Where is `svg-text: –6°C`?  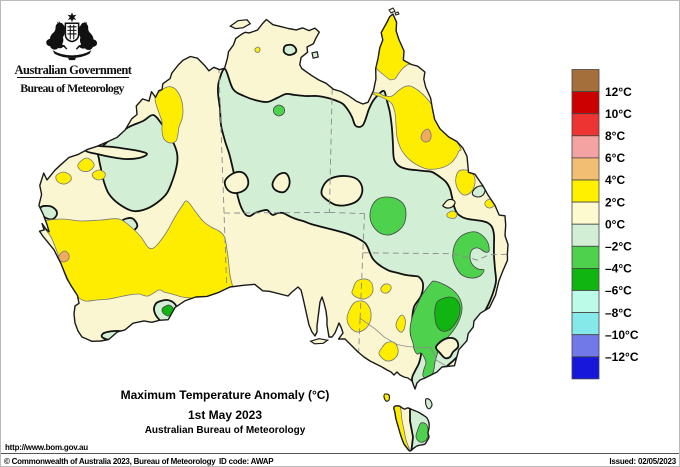 svg-text: –6°C is located at coordinates (618, 291).